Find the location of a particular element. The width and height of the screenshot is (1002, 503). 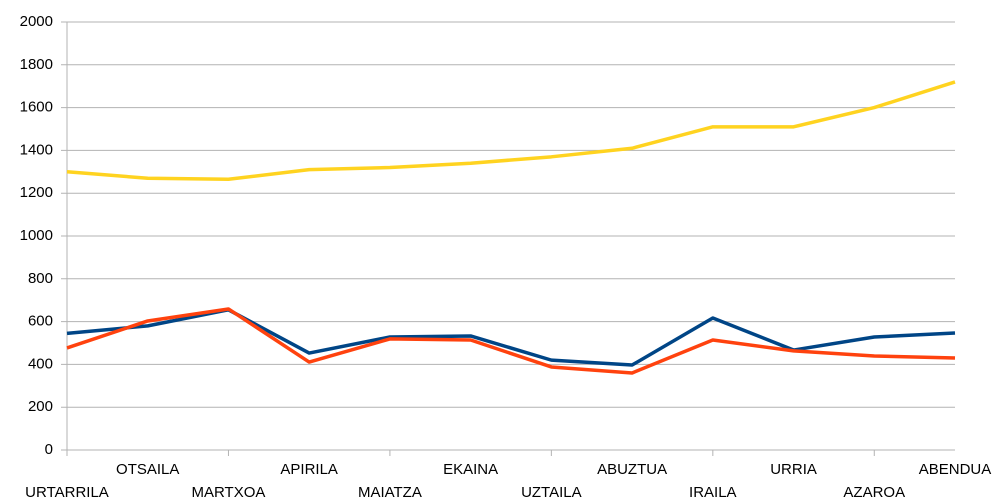

x-tick-label: EKAINA is located at coordinates (470, 469).